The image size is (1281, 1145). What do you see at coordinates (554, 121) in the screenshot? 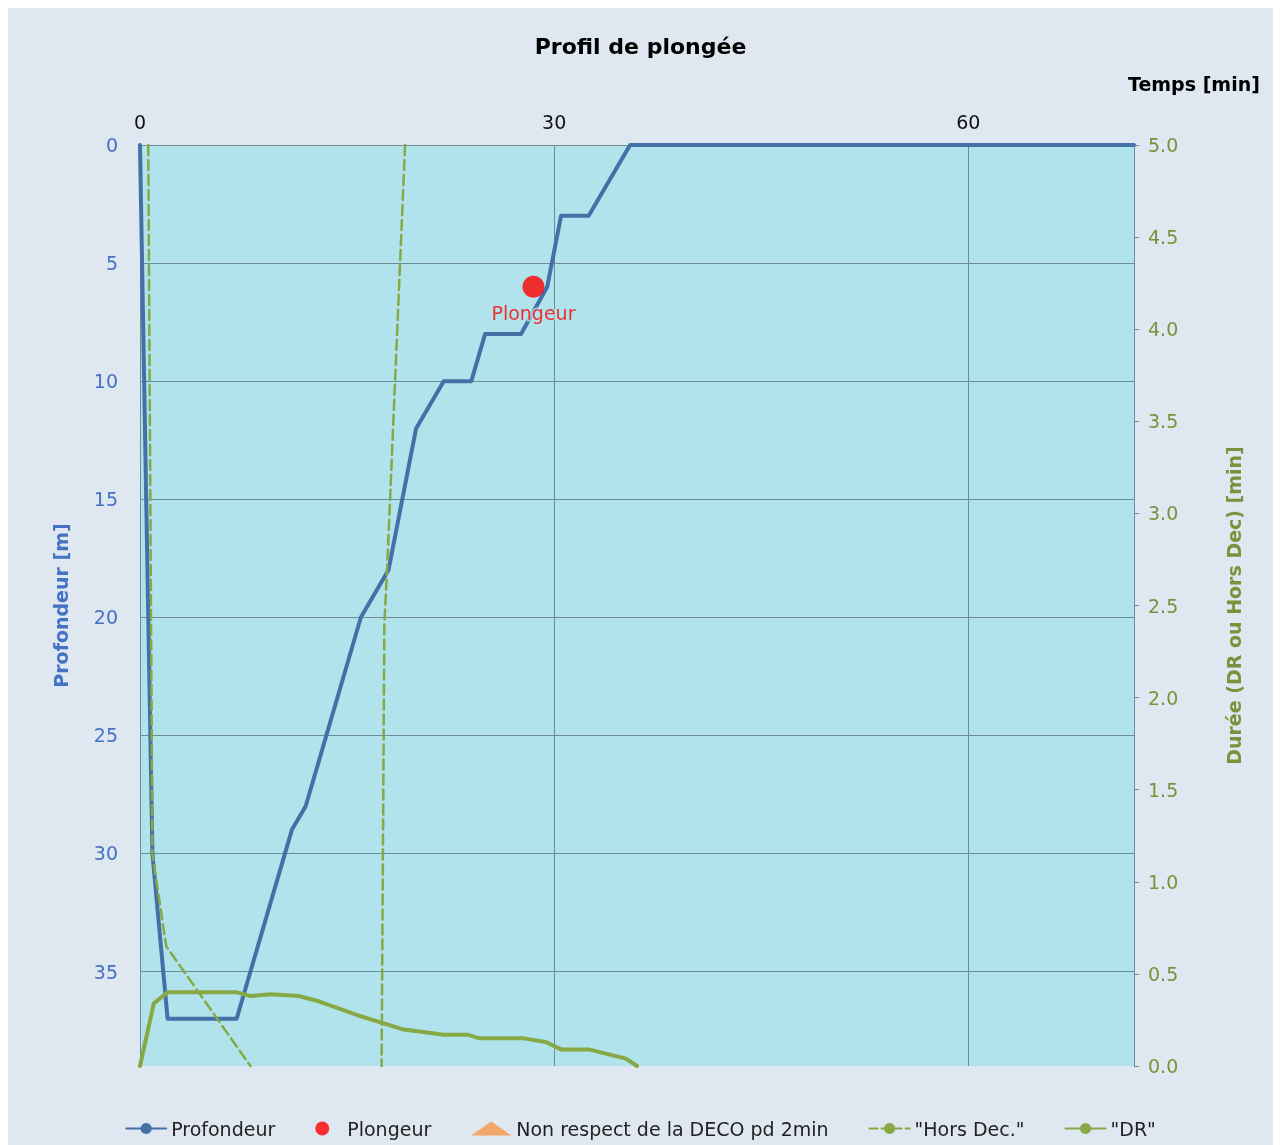
I see `x-tick-label: 30` at bounding box center [554, 121].